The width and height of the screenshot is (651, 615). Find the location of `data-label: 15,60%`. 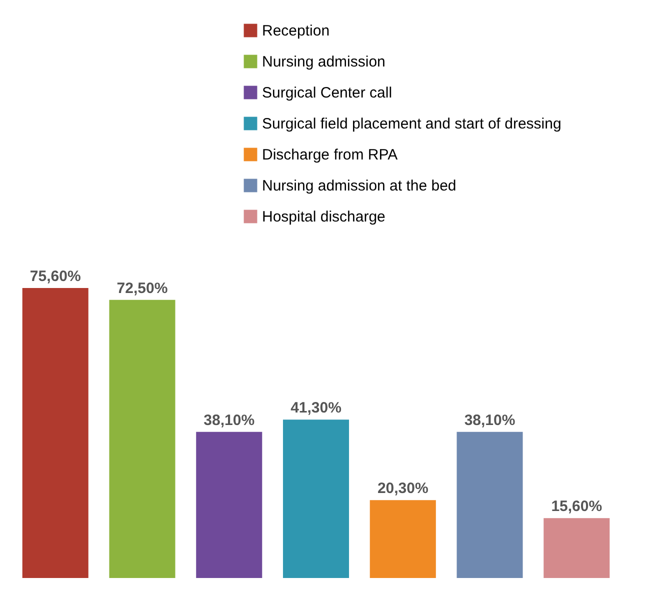

data-label: 15,60% is located at coordinates (576, 507).